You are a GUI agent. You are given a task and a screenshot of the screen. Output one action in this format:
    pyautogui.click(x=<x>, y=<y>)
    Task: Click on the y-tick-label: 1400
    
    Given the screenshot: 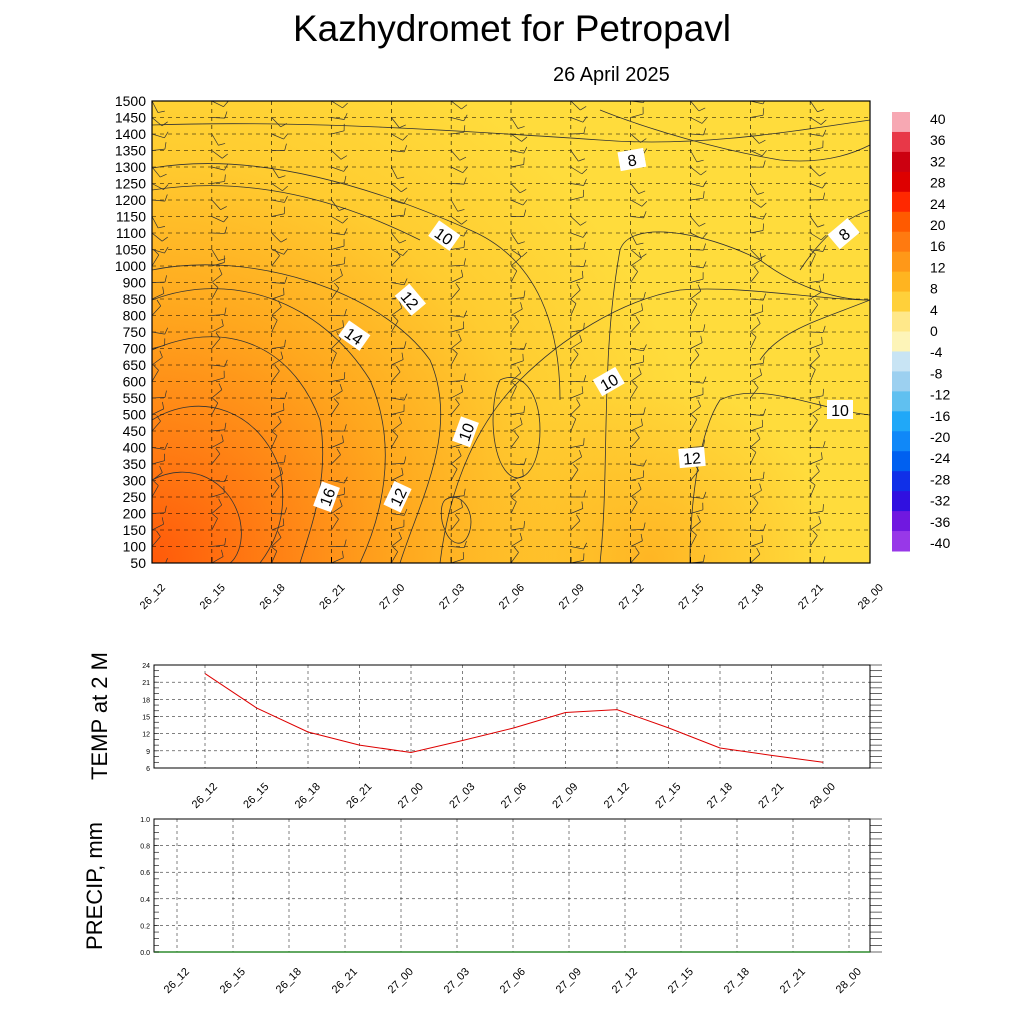 What is the action you would take?
    pyautogui.click(x=130, y=134)
    